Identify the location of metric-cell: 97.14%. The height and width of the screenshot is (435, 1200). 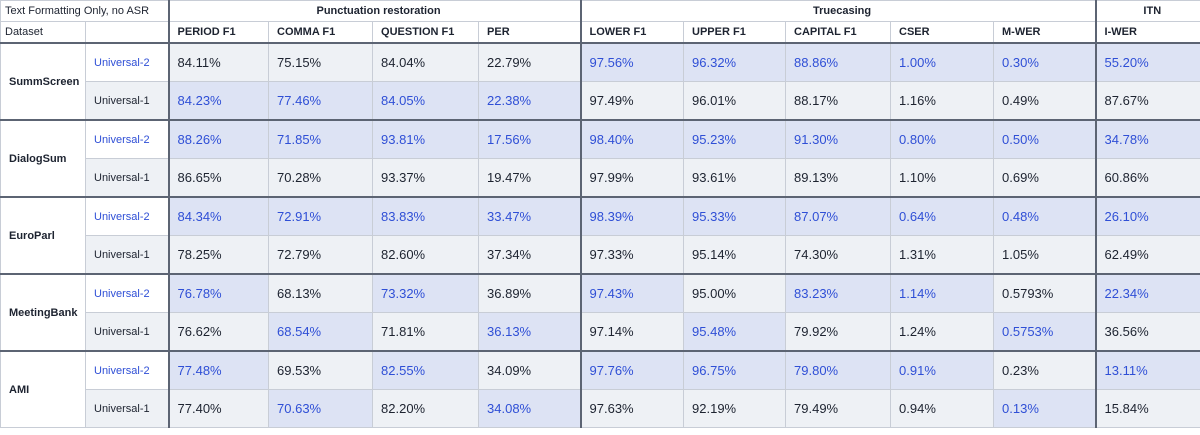
(632, 332).